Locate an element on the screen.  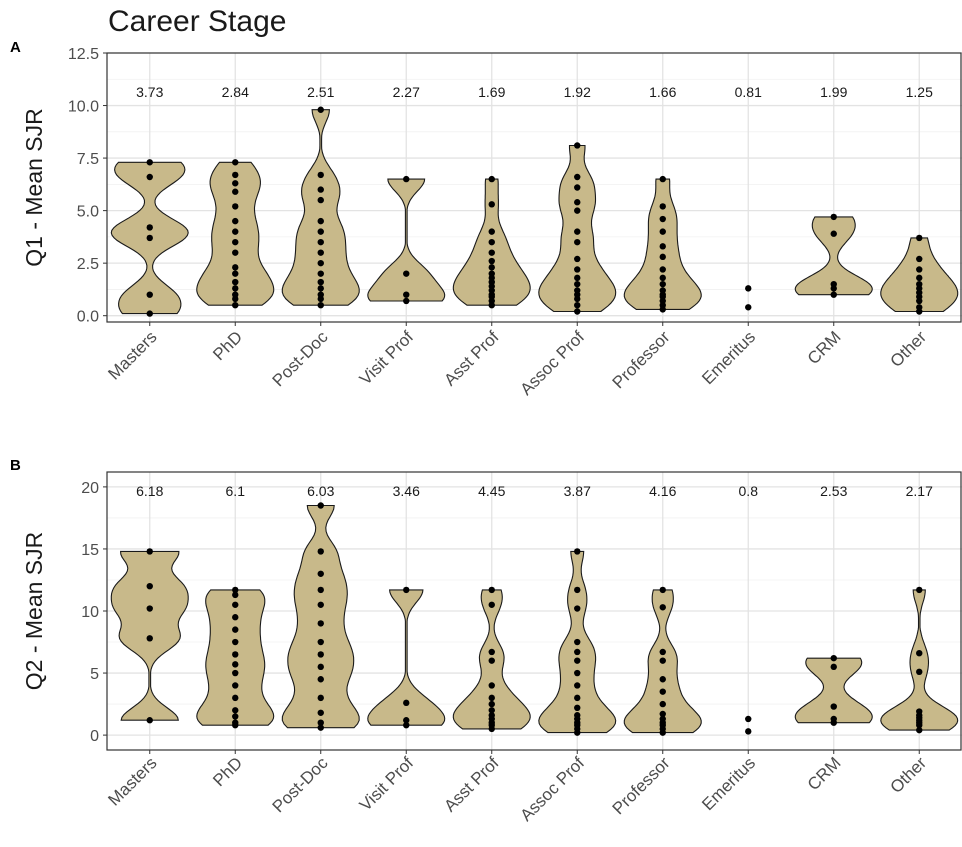
y-tick-label: 0 is located at coordinates (94, 736).